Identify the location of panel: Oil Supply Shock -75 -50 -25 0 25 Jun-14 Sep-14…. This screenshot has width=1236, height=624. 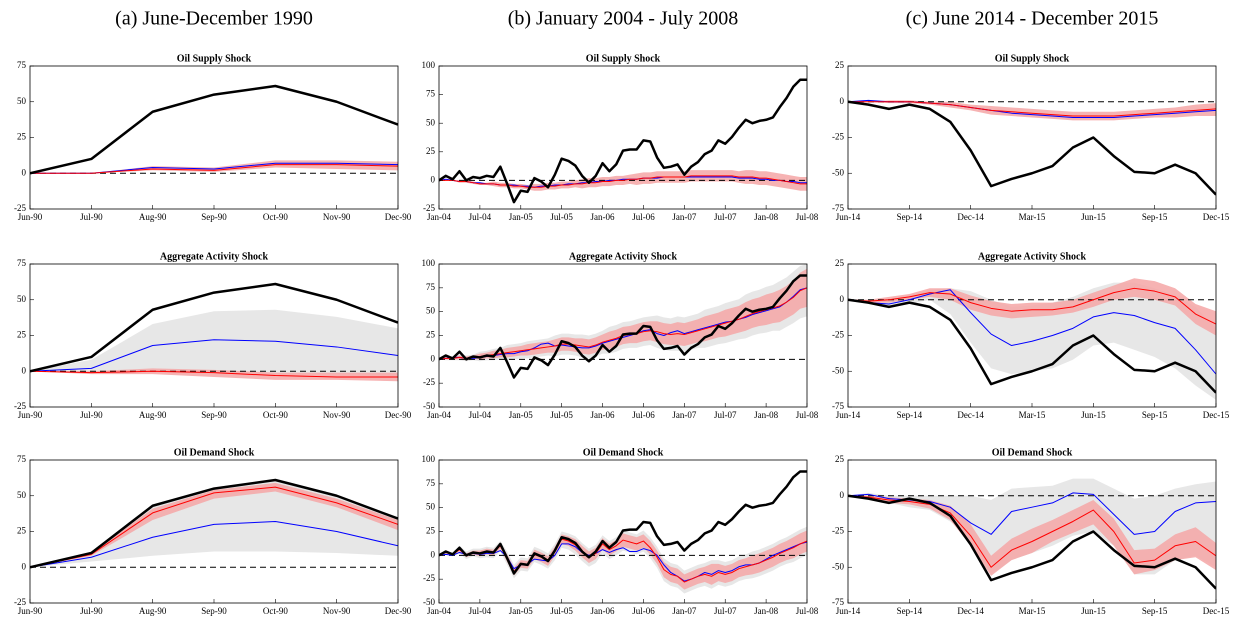
(1031, 137).